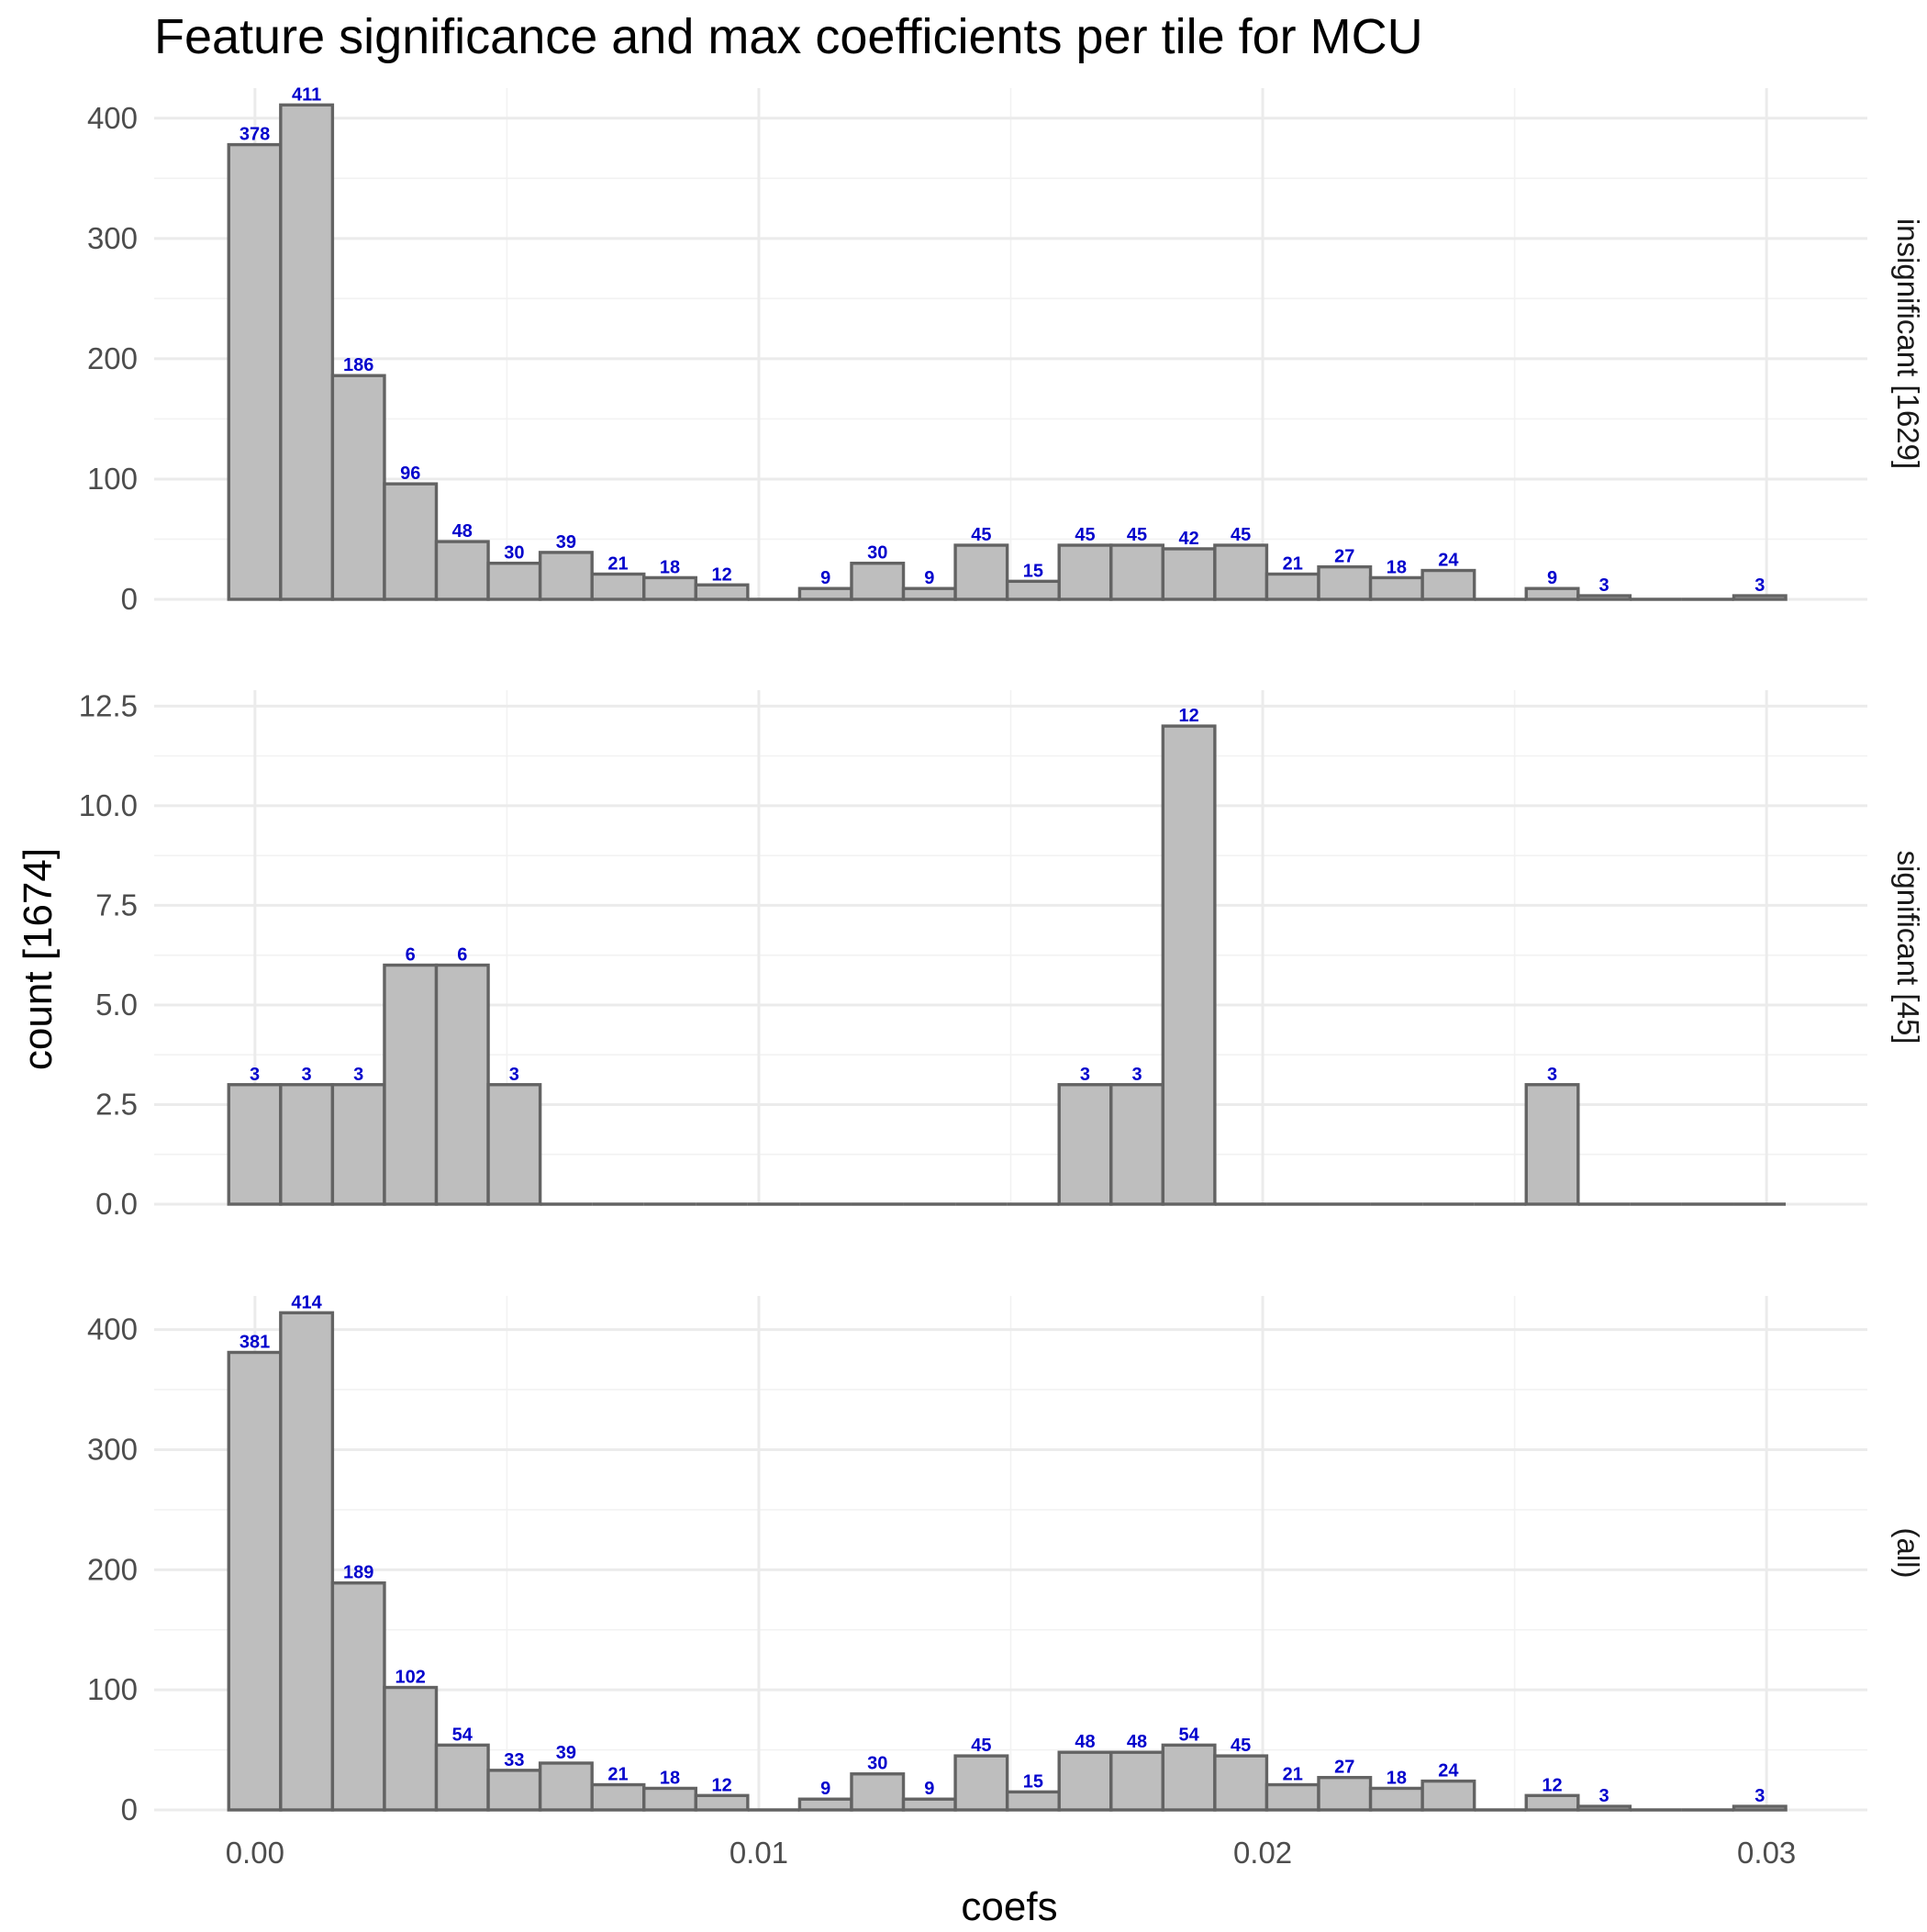 Image resolution: width=1927 pixels, height=1932 pixels. What do you see at coordinates (108, 805) in the screenshot?
I see `y-tick-label: 10.0` at bounding box center [108, 805].